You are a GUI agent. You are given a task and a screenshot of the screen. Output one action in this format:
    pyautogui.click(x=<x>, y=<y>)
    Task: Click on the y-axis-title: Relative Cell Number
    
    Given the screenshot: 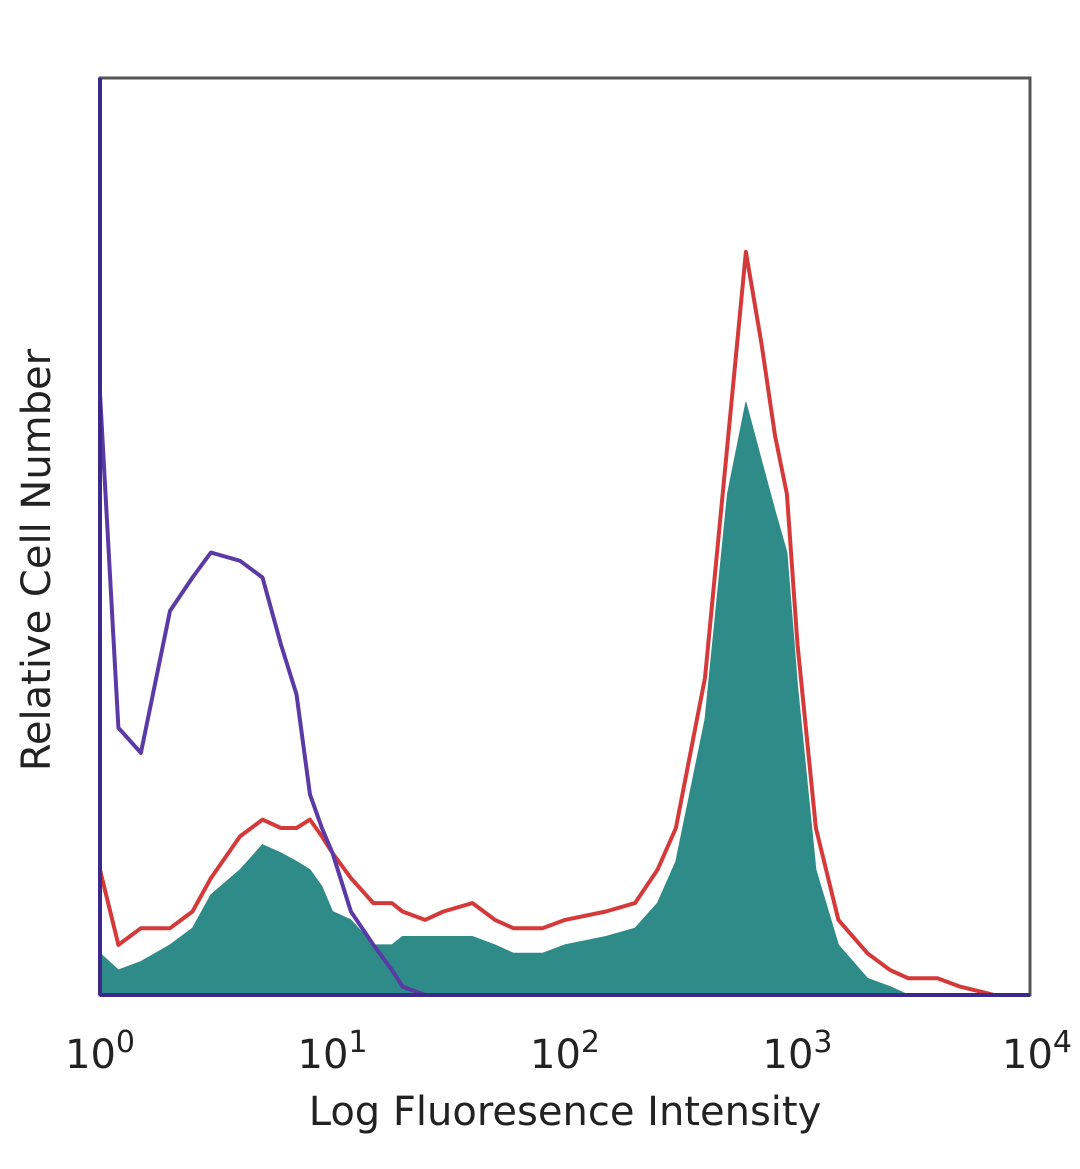 What is the action you would take?
    pyautogui.click(x=37, y=559)
    